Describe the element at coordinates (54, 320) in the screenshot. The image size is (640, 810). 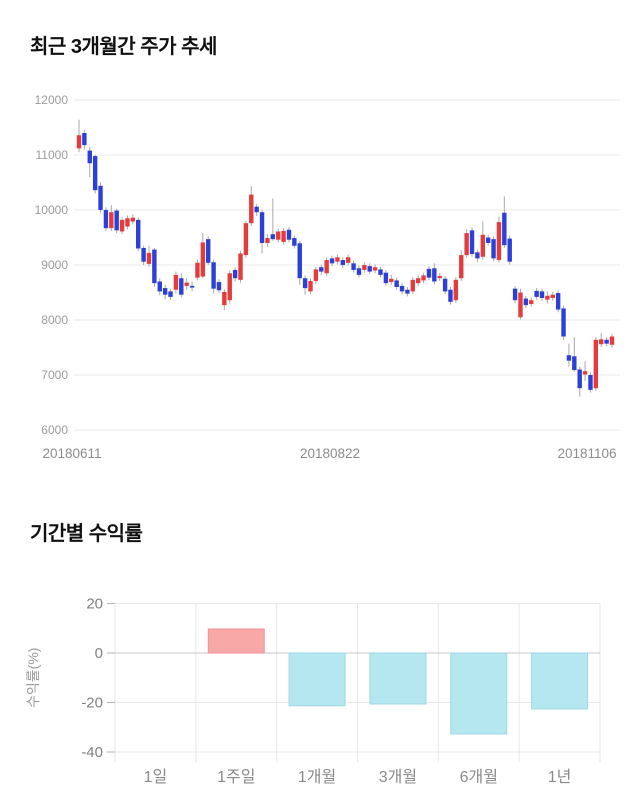
I see `price-y-tick-label: 8000` at that location.